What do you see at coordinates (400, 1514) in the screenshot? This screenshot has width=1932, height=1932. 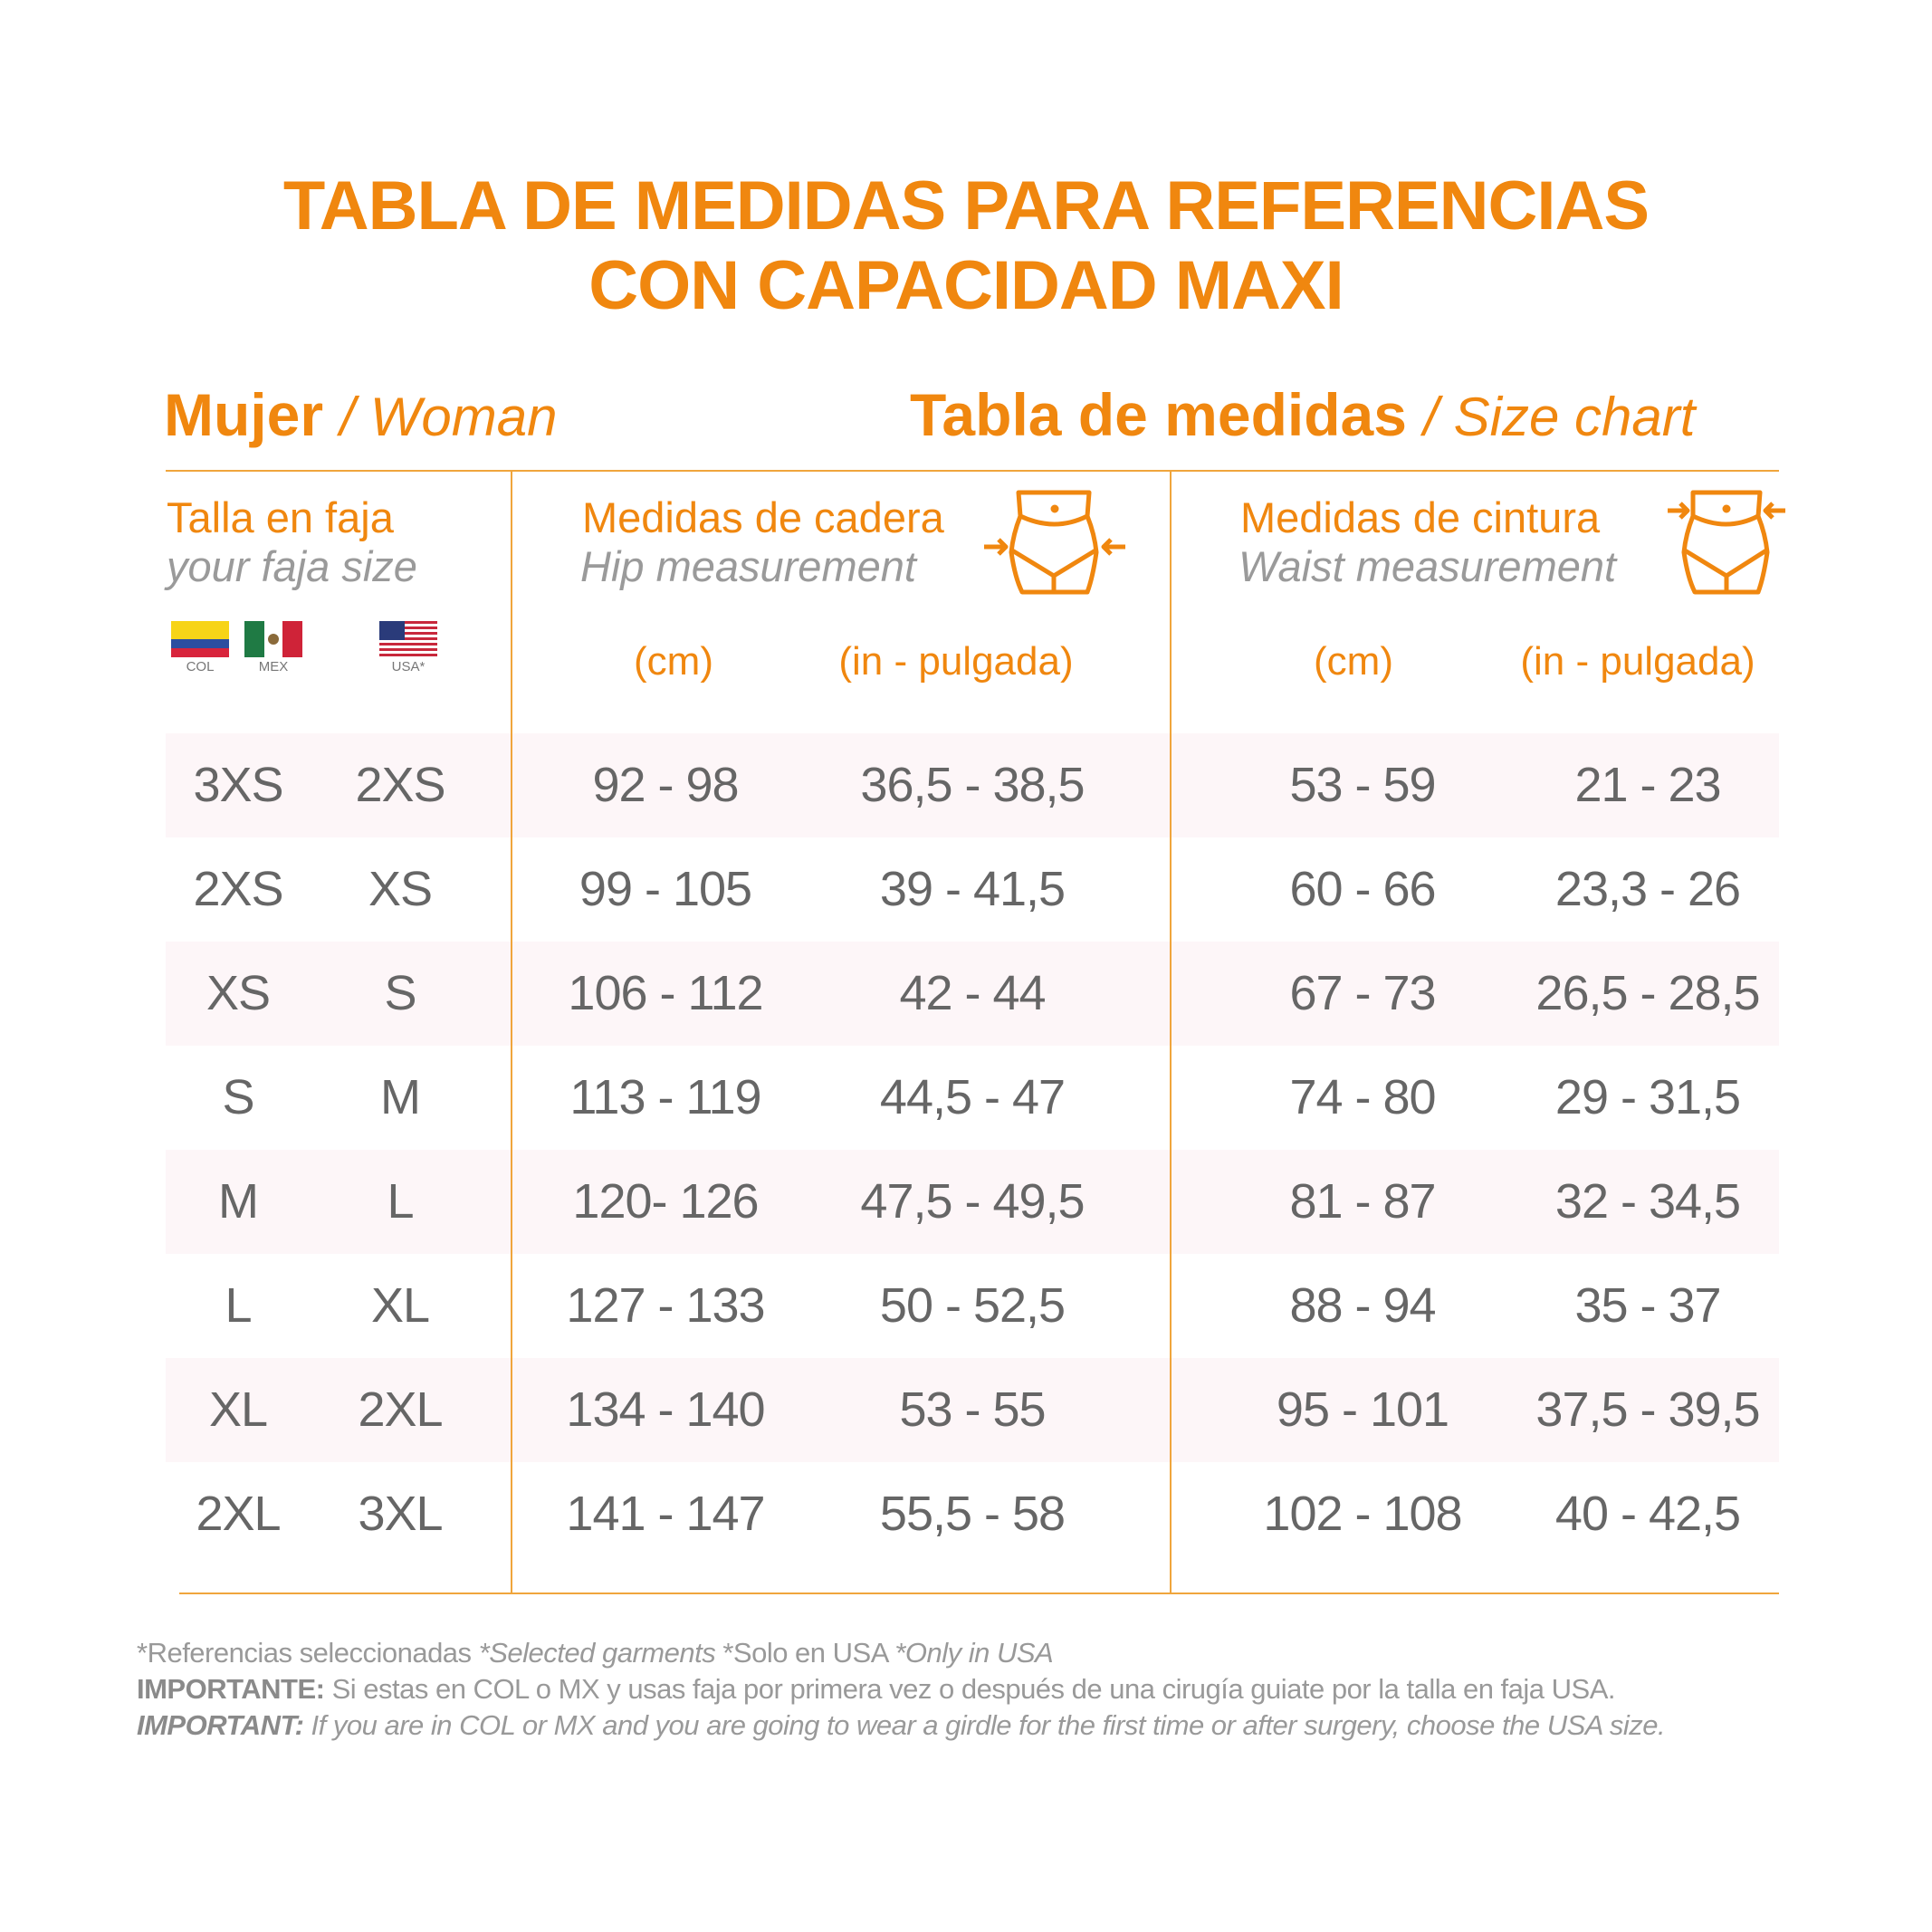 I see `cell-size-usa: 3XL` at bounding box center [400, 1514].